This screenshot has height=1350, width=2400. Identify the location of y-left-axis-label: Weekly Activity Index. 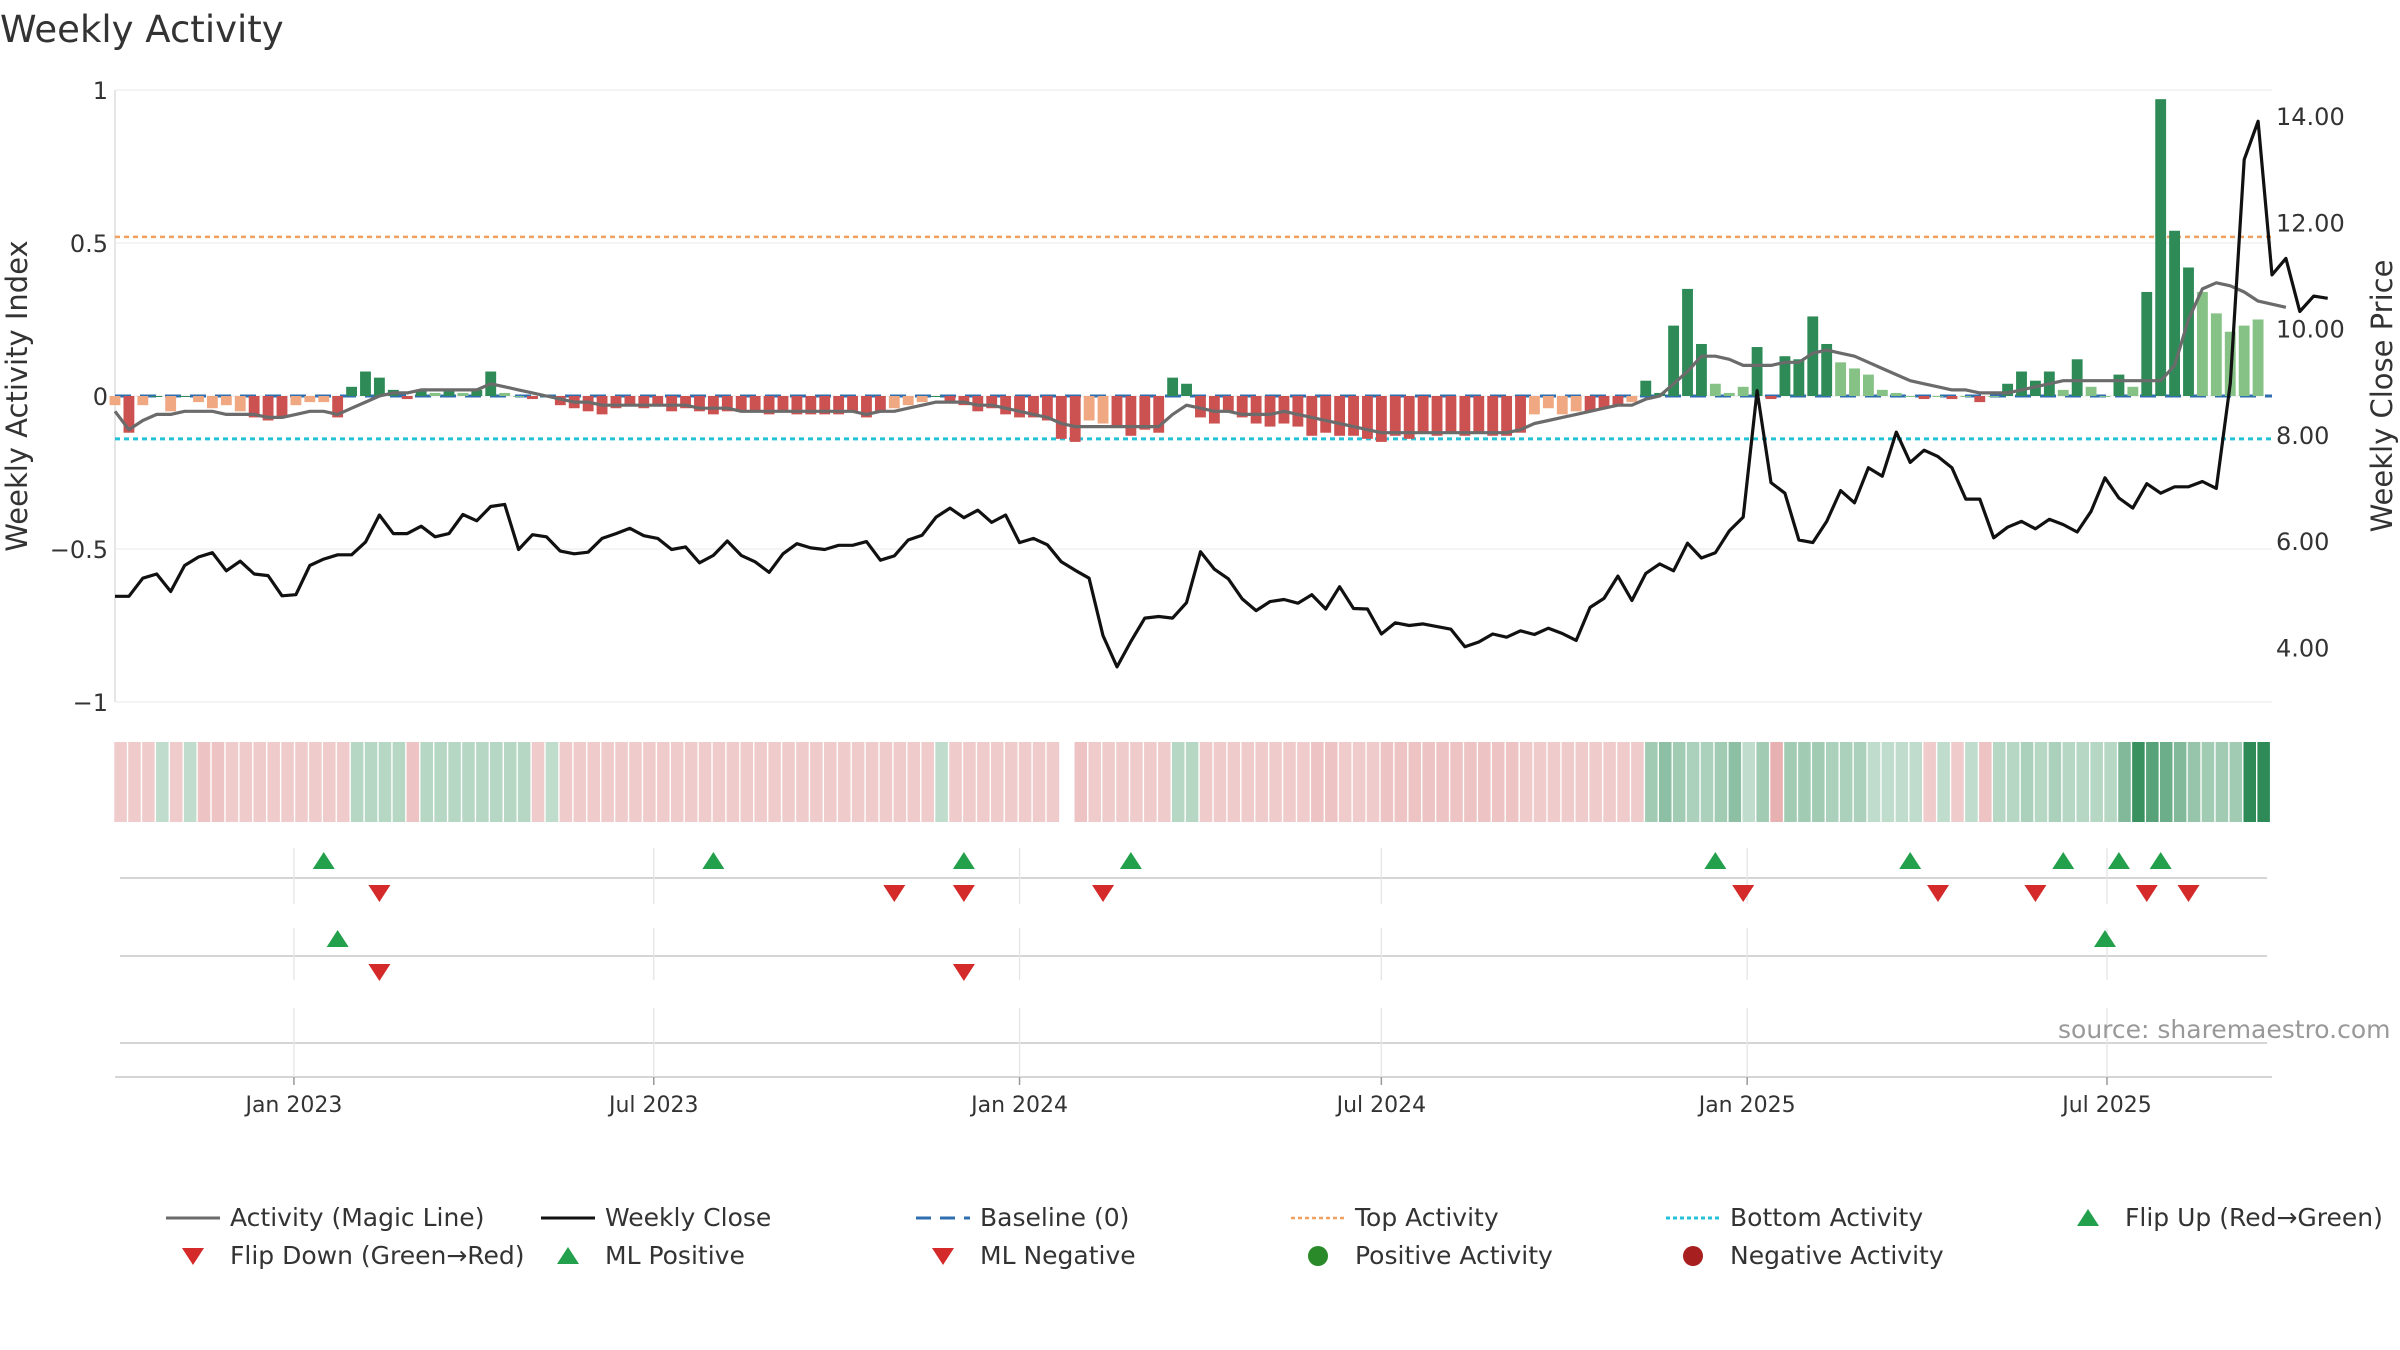
(17, 395).